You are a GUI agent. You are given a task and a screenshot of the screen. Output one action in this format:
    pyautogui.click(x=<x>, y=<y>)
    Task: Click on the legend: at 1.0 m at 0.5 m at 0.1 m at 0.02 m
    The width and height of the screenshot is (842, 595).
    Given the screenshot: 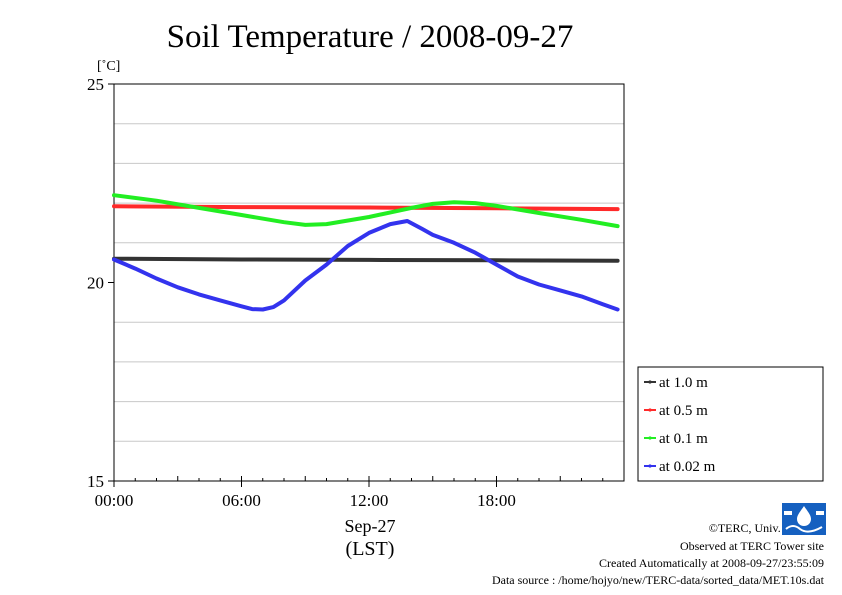 What is the action you would take?
    pyautogui.click(x=730, y=424)
    